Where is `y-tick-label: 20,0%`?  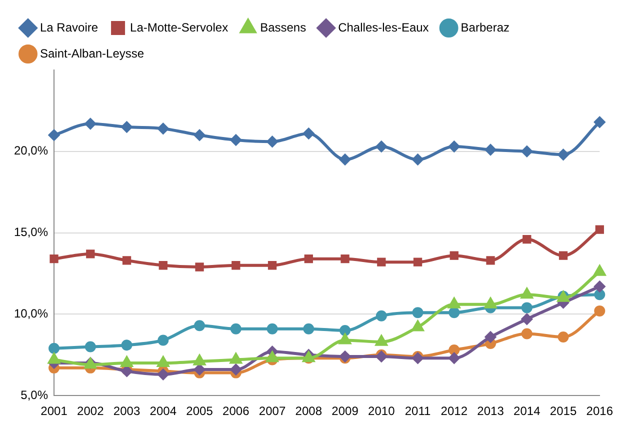 y-tick-label: 20,0% is located at coordinates (31, 151).